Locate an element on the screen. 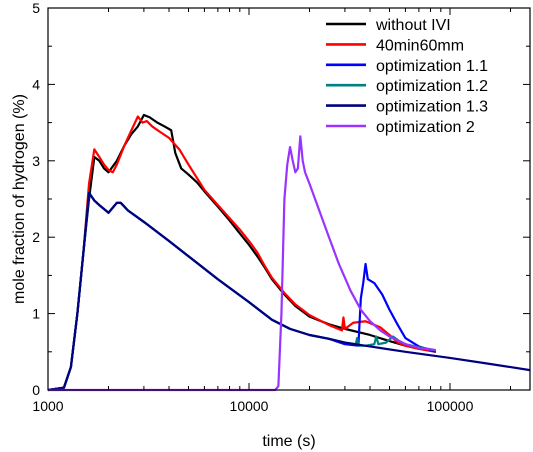 Image resolution: width=533 pixels, height=452 pixels. x-axis-title: time (s) is located at coordinates (288, 441).